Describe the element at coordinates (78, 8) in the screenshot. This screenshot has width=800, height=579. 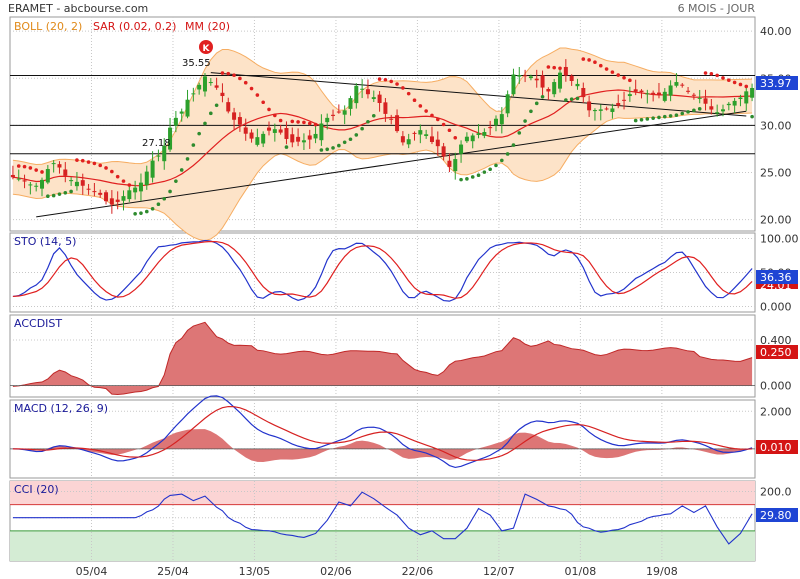
I see `chart-title: ERAMET - abcbourse.com` at that location.